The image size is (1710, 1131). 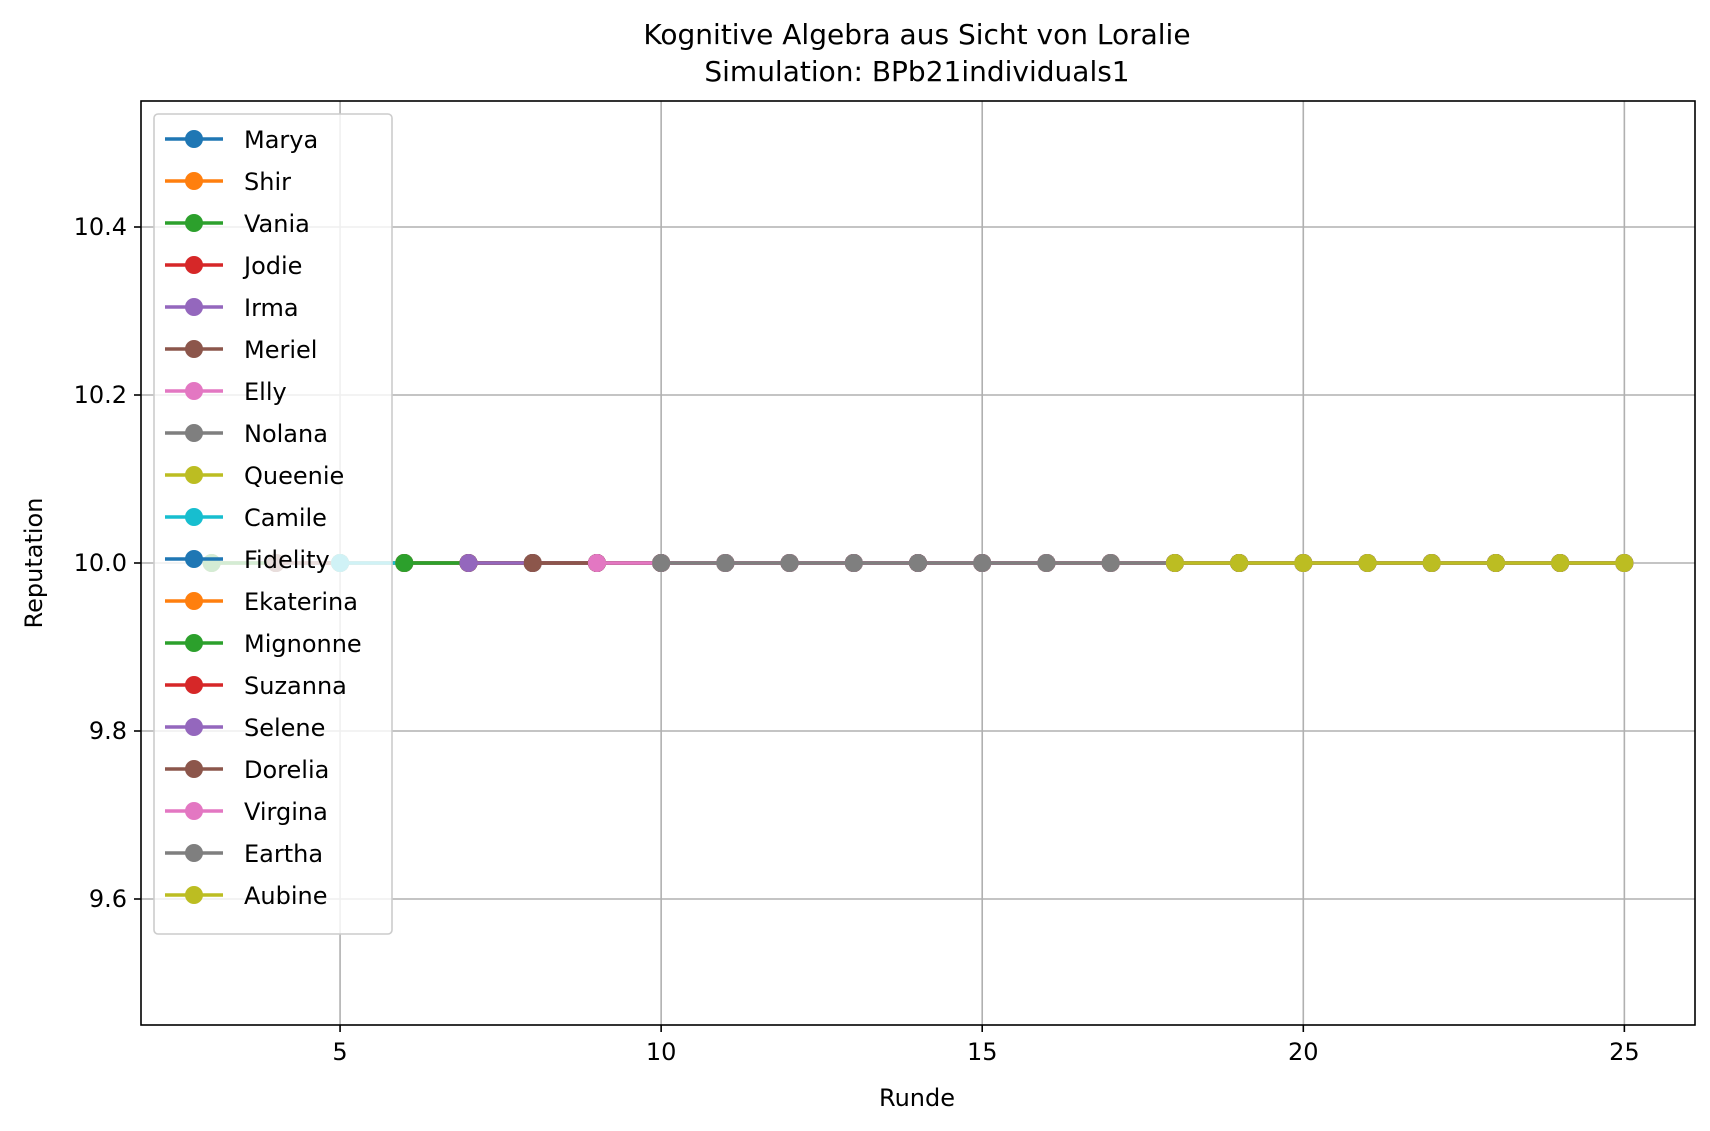 What do you see at coordinates (108, 899) in the screenshot?
I see `y-tick-label: 9.6` at bounding box center [108, 899].